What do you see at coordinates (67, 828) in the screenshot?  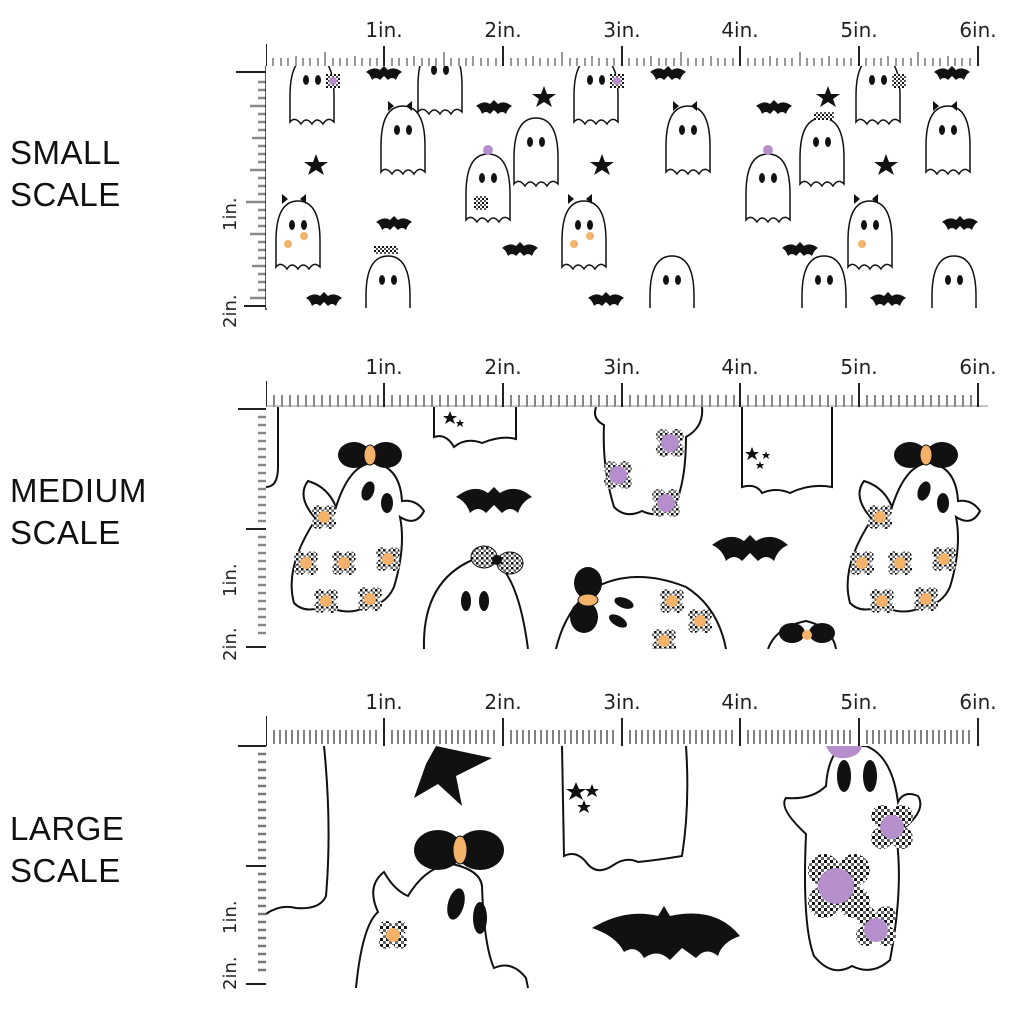 I see `label-line-1: LARGE` at bounding box center [67, 828].